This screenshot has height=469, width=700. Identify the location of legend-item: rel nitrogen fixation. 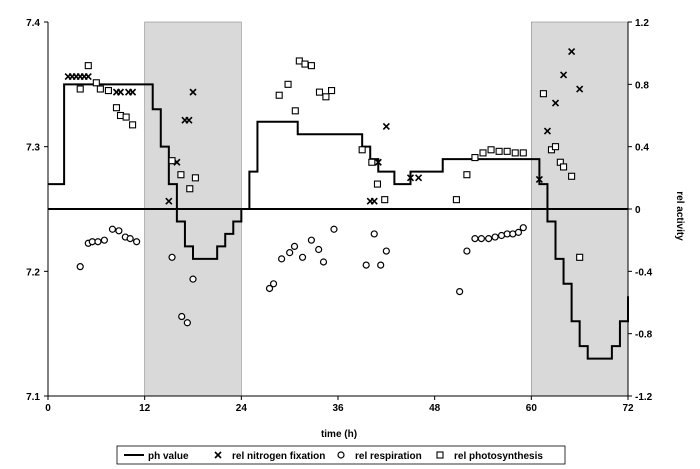
(269, 456).